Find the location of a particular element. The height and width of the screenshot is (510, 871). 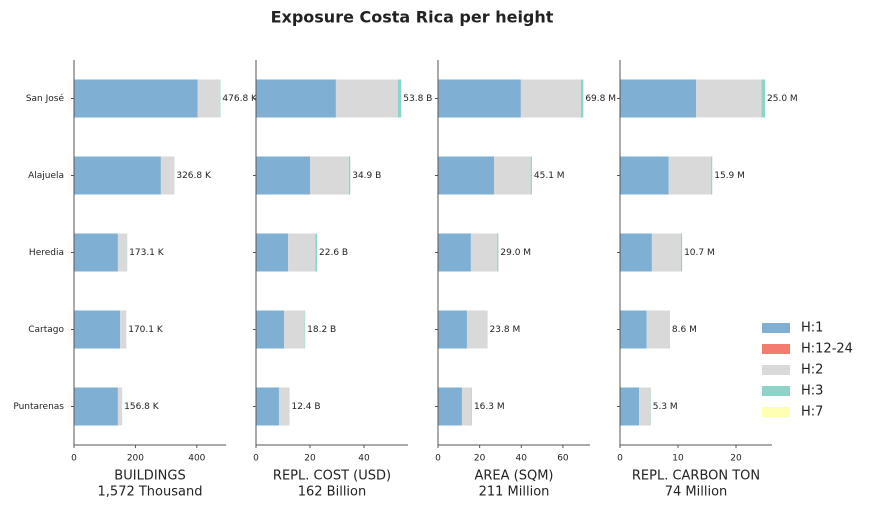

x-axis-total: 162 Billion is located at coordinates (332, 492).